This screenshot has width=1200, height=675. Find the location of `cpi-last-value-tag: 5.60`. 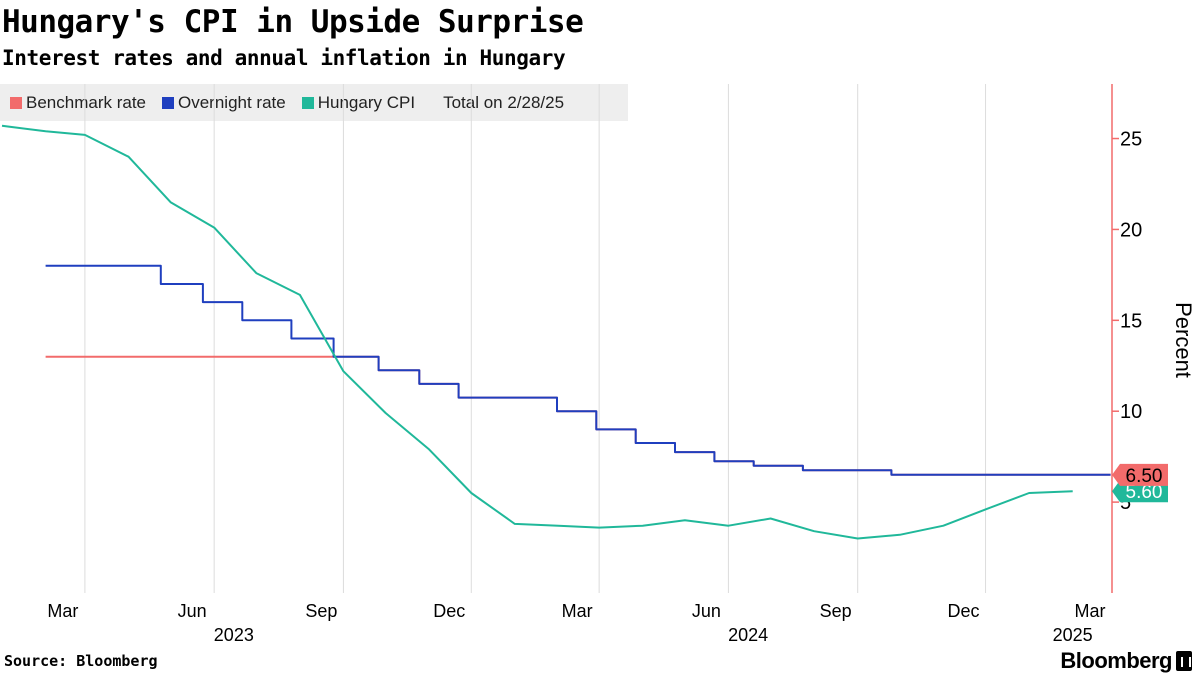

cpi-last-value-tag: 5.60 is located at coordinates (1140, 491).